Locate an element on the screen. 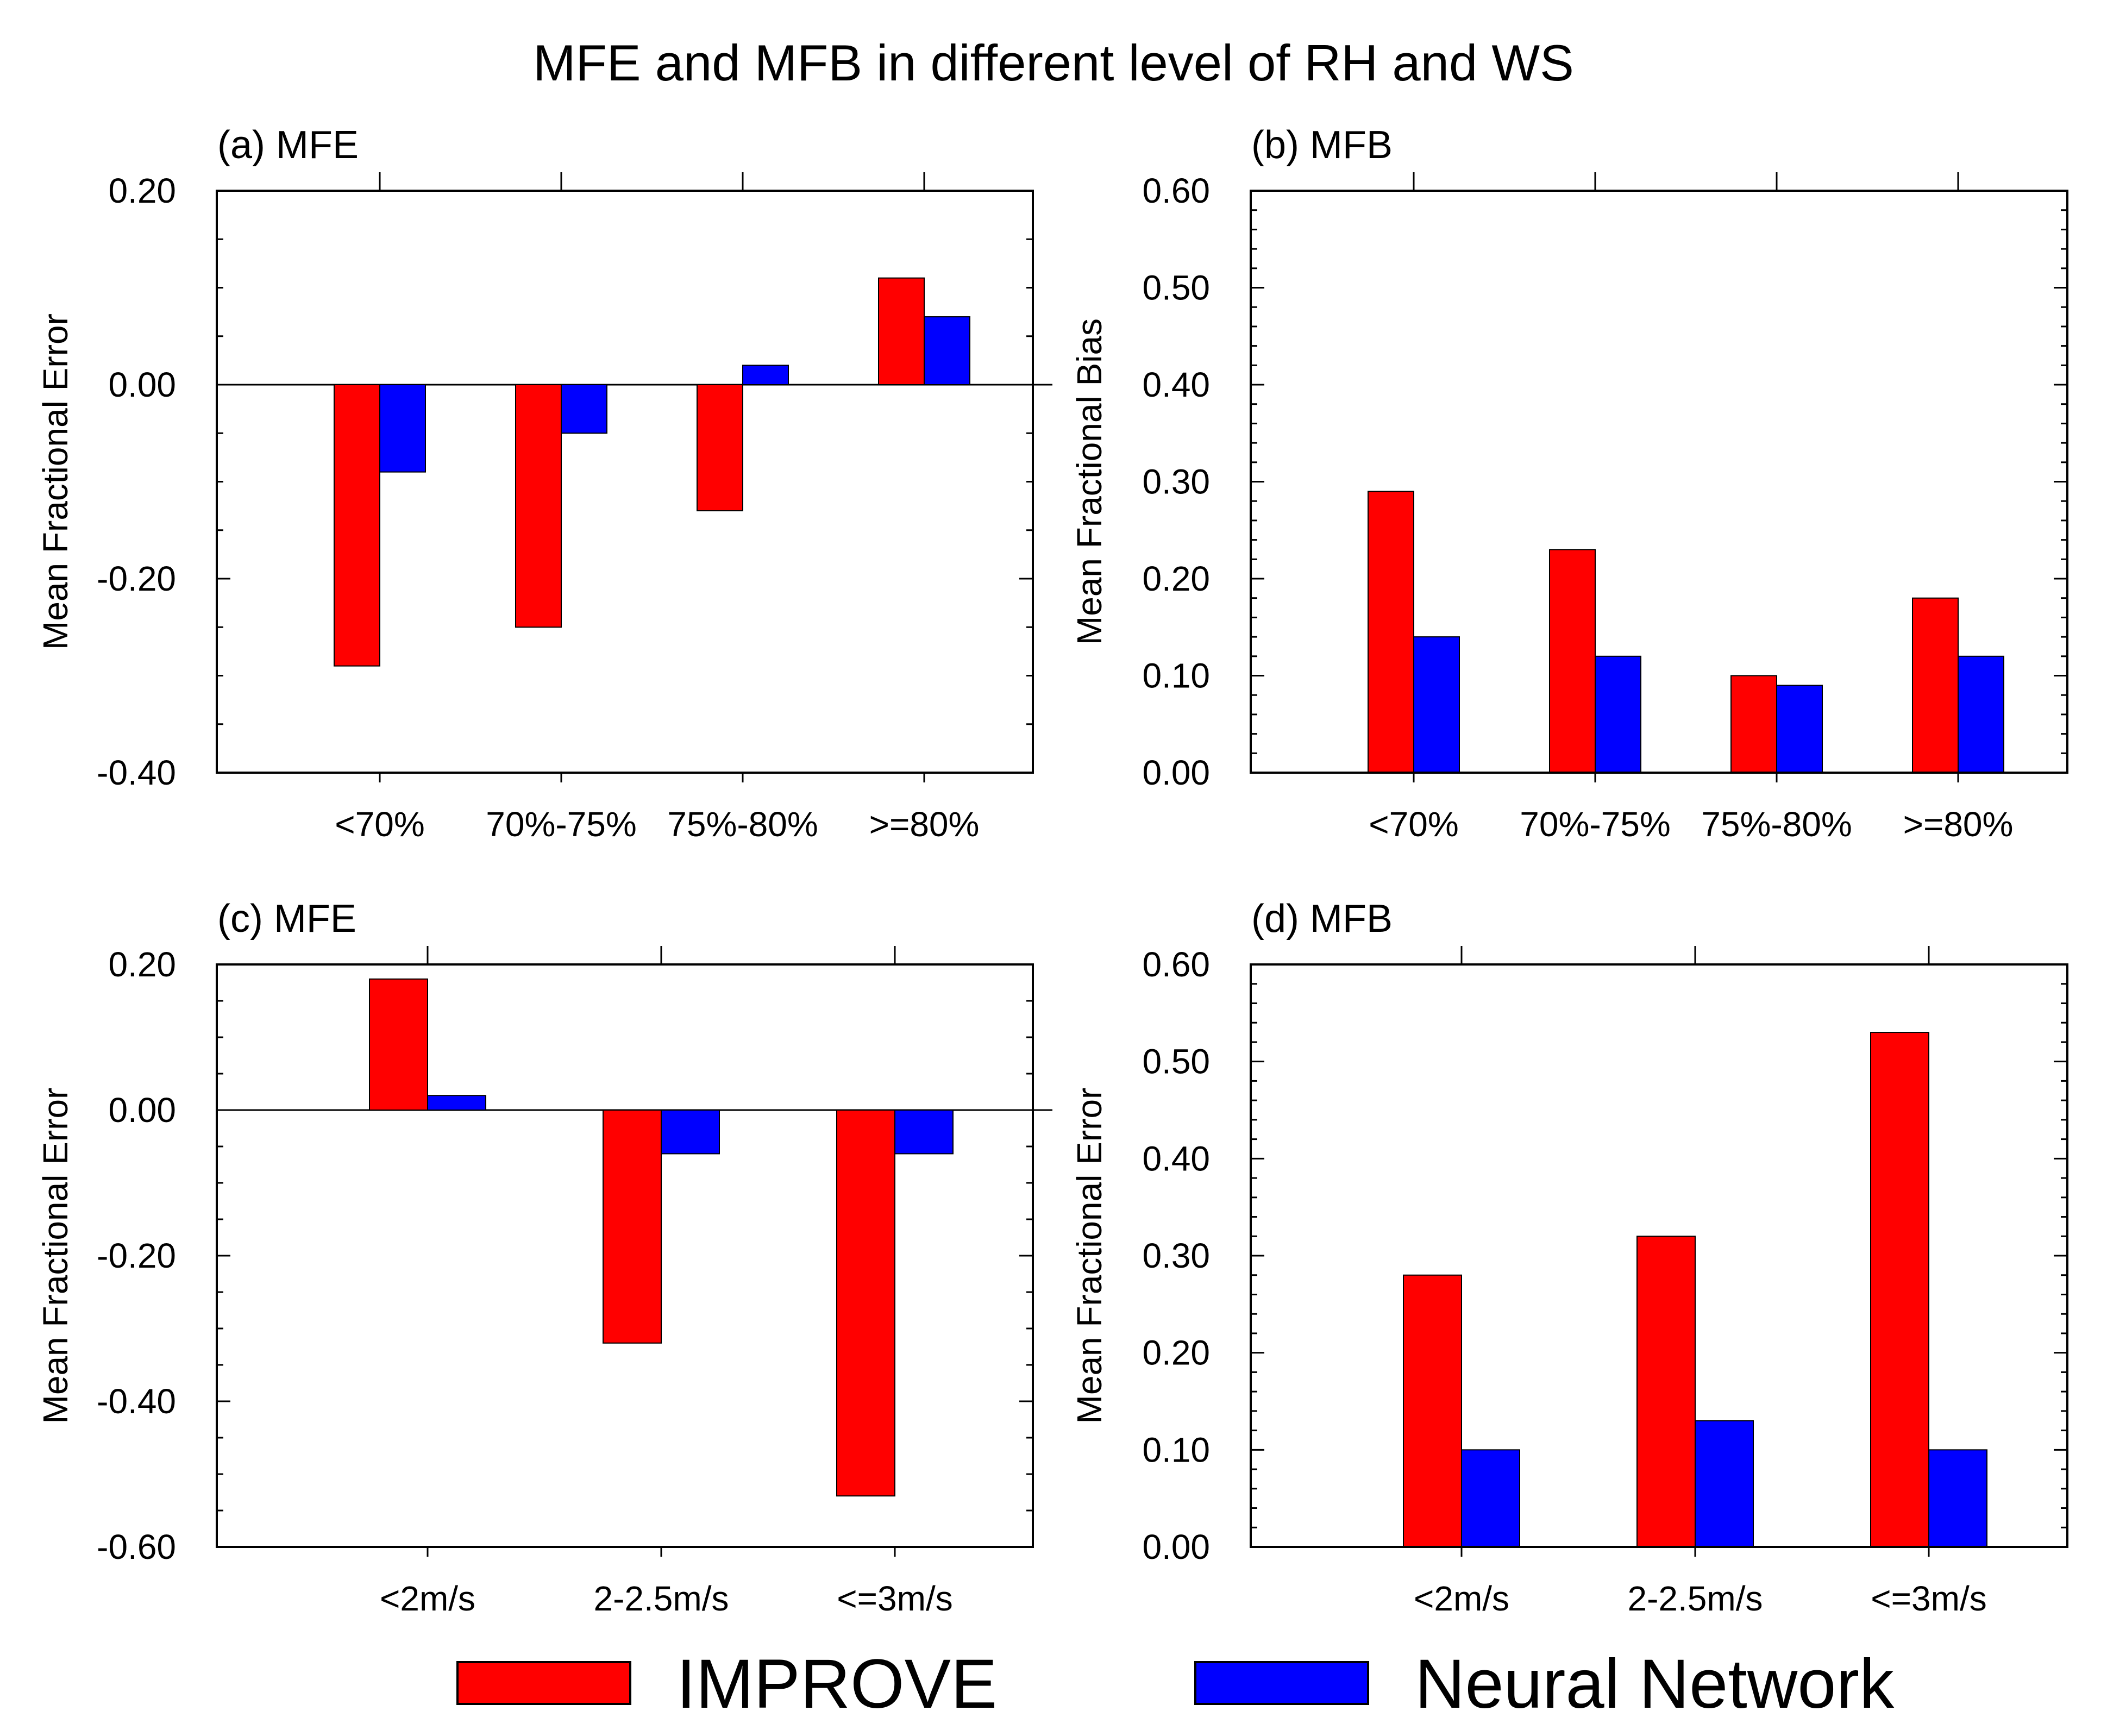  legend-label: Neural Network is located at coordinates (1655, 1684).